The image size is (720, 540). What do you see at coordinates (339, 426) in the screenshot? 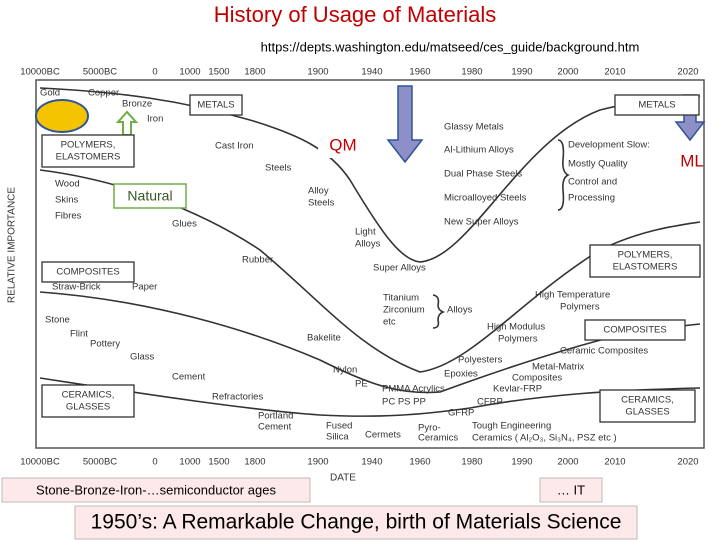
I see `material-label: Fused` at bounding box center [339, 426].